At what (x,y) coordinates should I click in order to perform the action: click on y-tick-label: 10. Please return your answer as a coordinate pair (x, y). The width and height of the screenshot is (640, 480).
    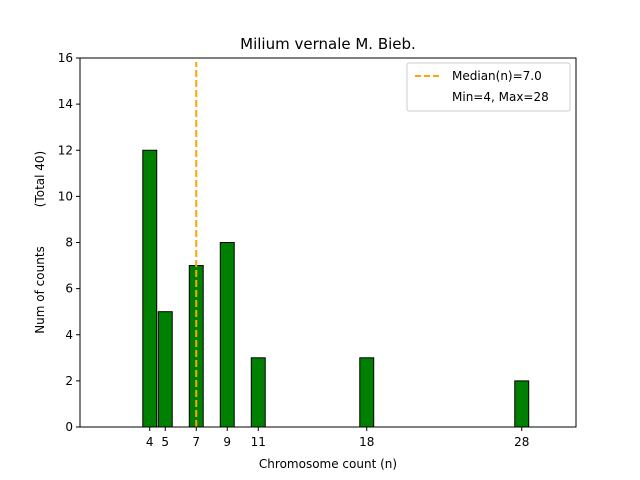
    Looking at the image, I should click on (65, 196).